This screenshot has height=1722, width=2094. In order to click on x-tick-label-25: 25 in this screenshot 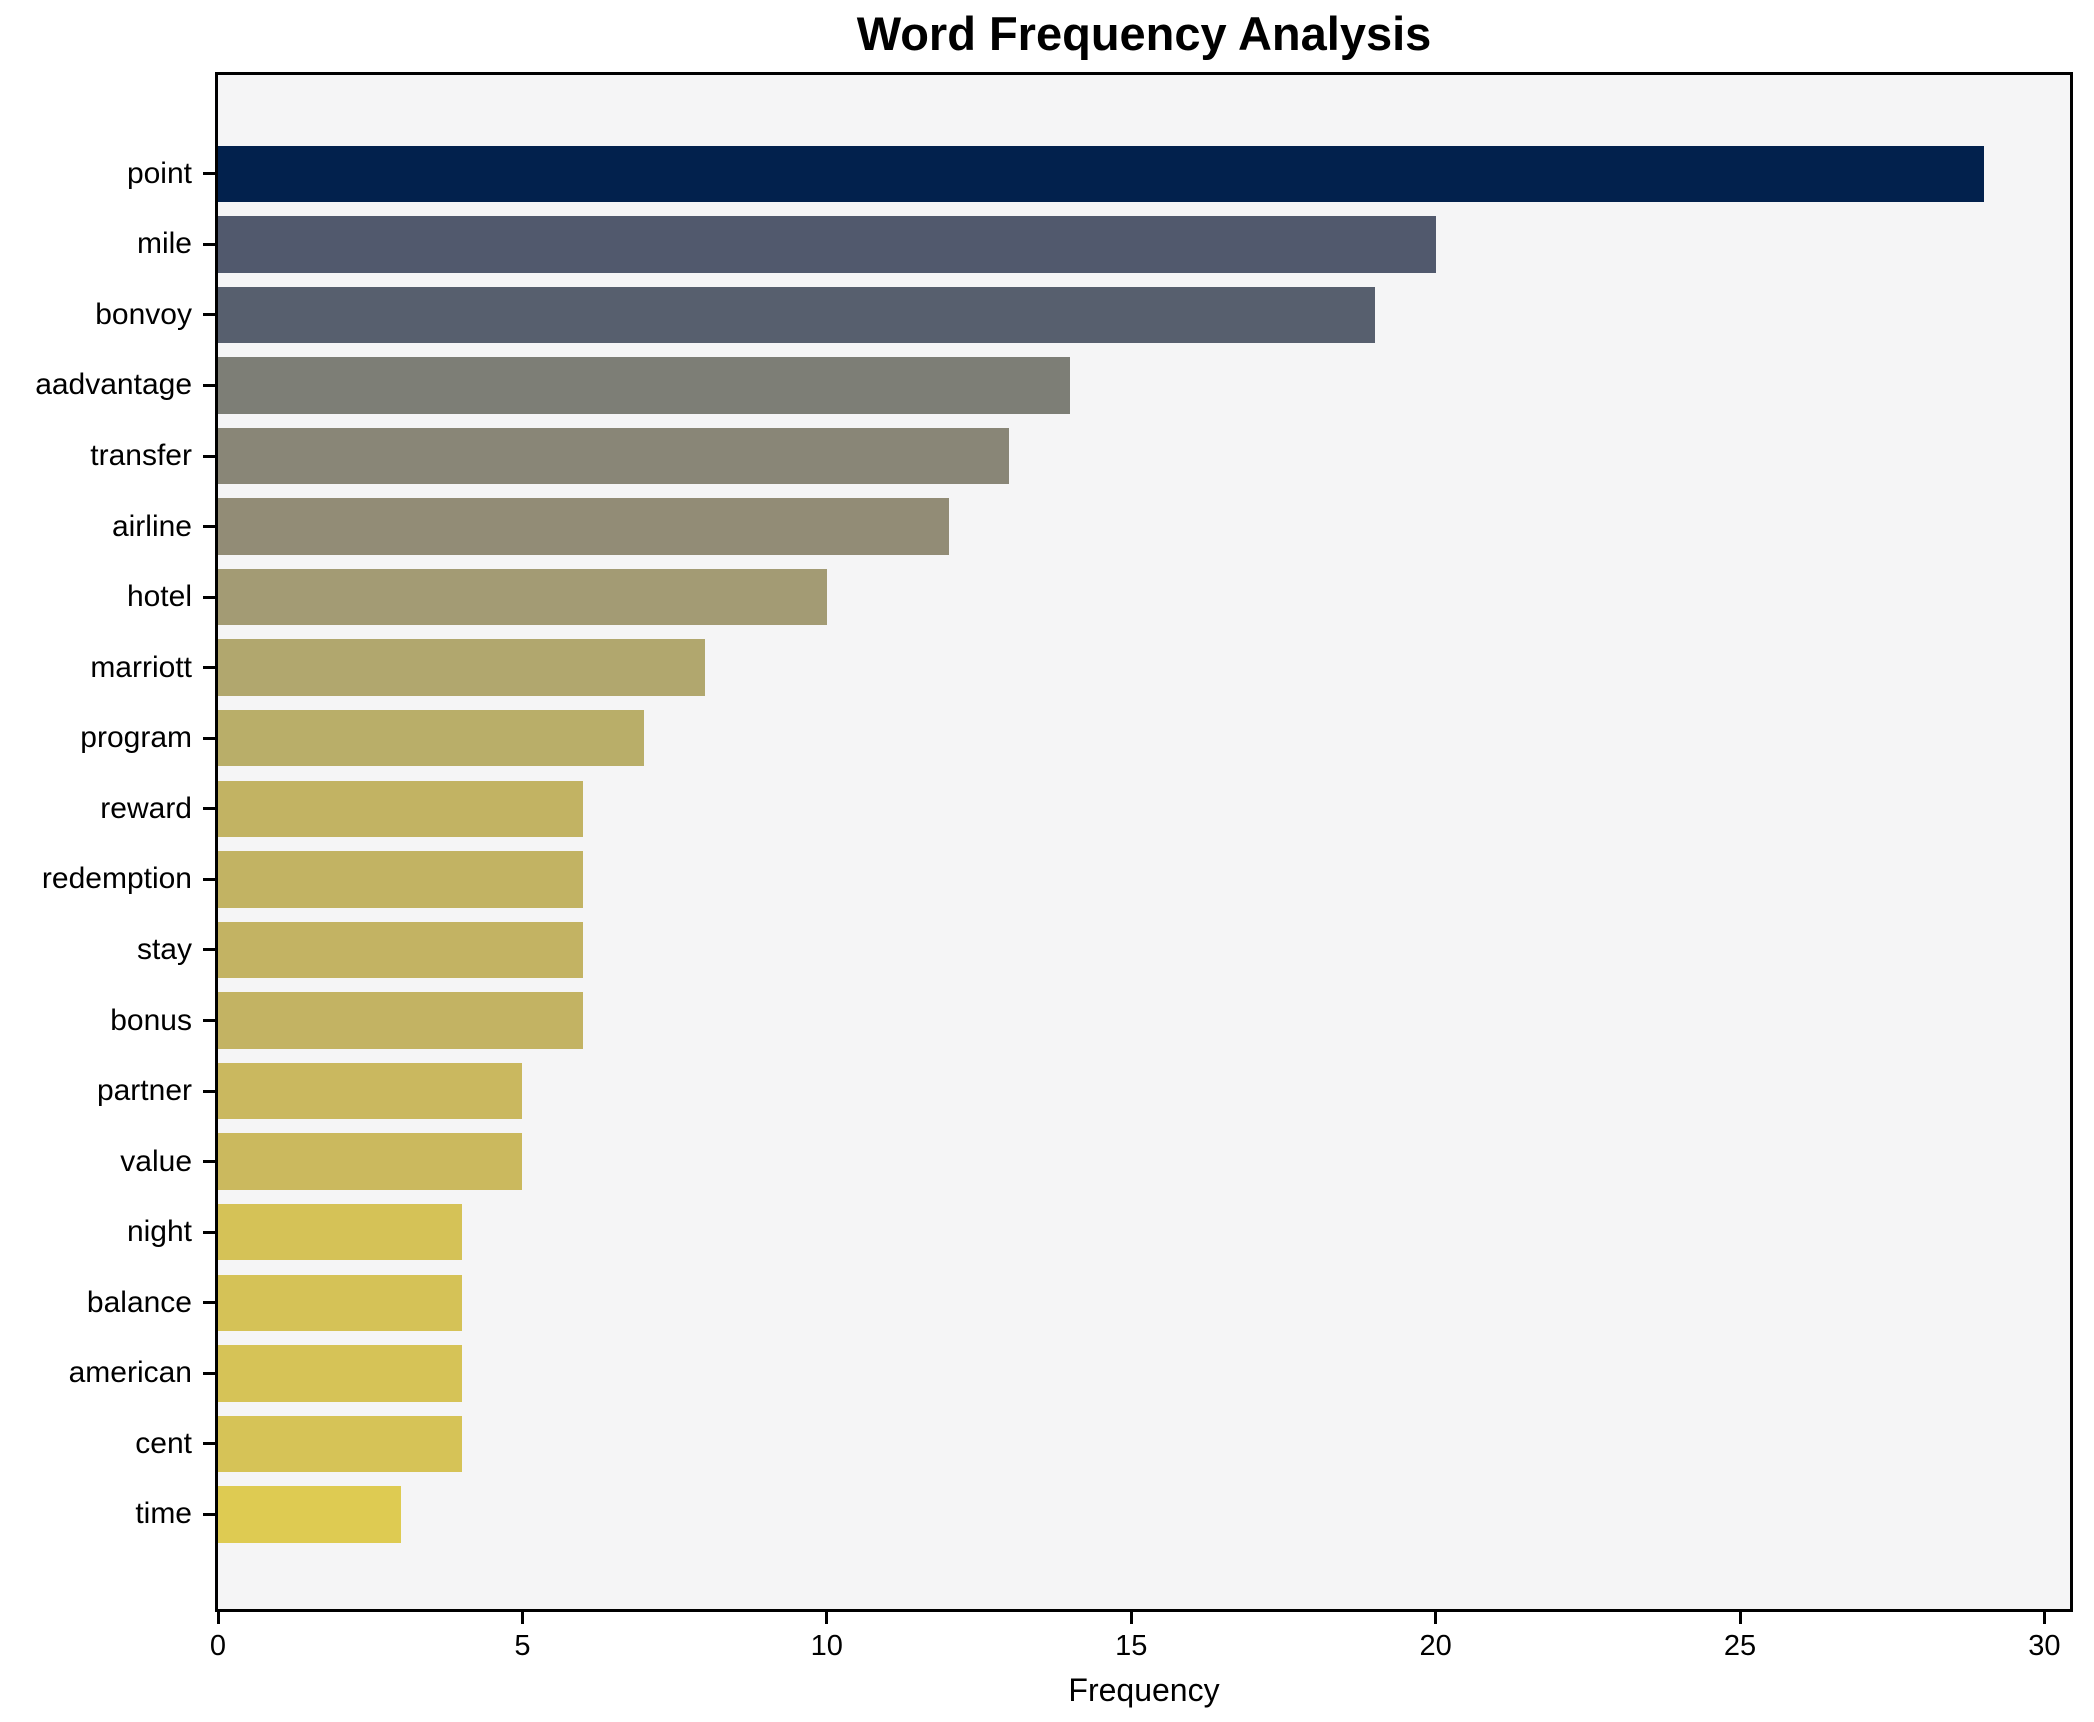, I will do `click(1740, 1646)`.